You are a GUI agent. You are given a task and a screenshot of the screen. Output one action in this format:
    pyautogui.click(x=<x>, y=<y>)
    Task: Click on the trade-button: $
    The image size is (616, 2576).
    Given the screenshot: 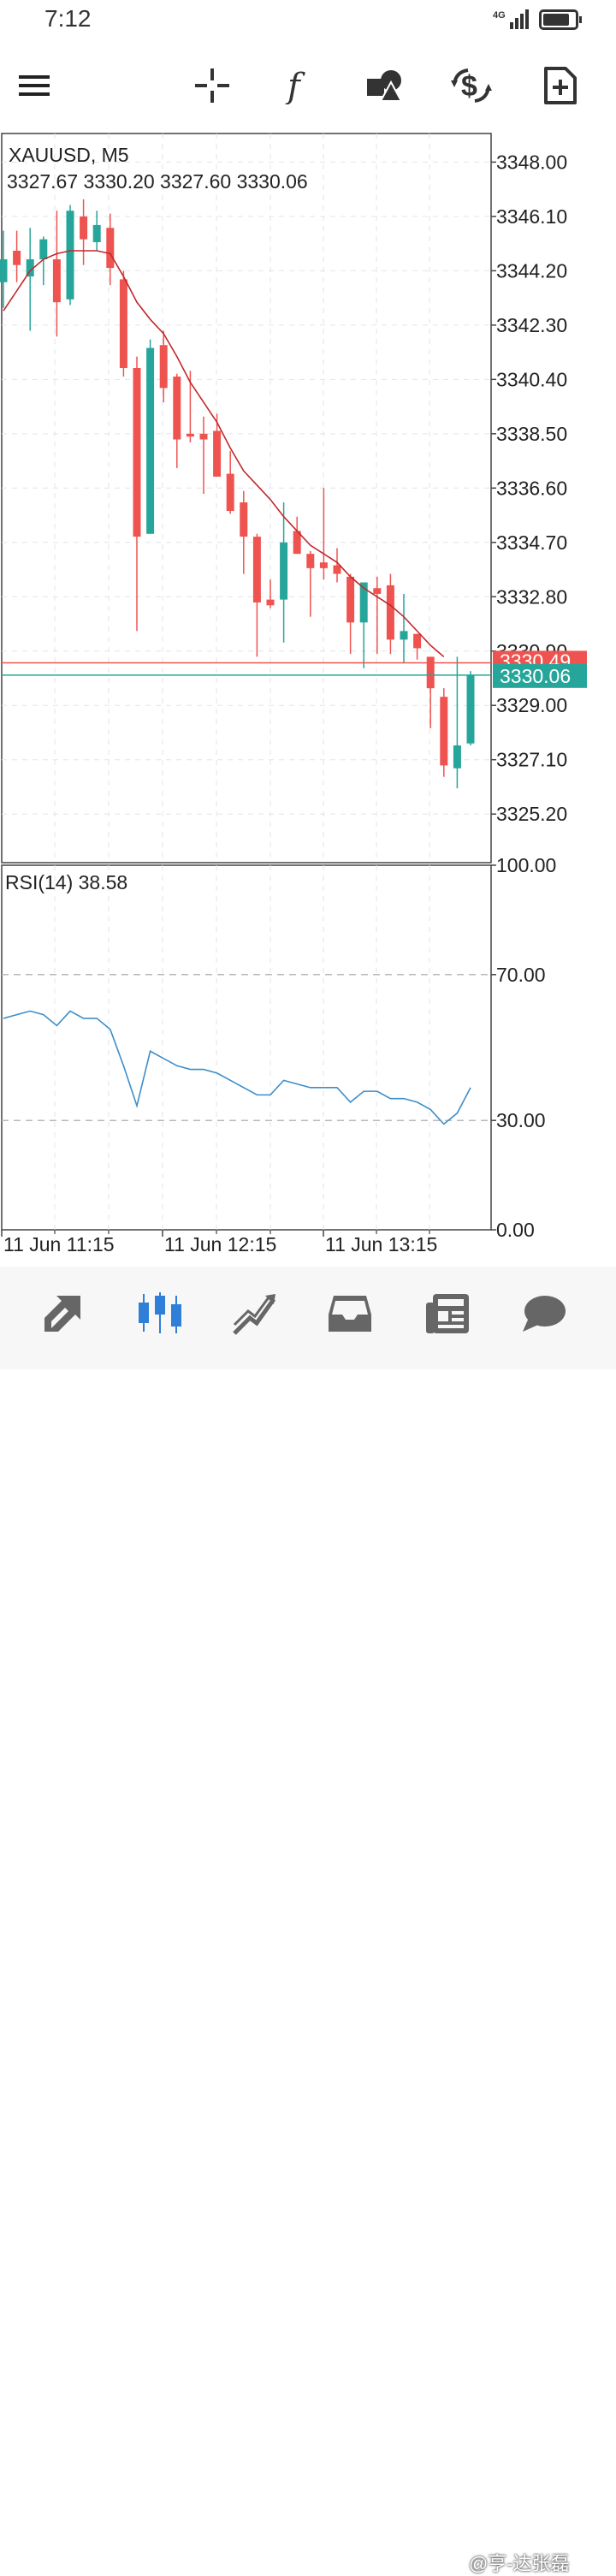 What is the action you would take?
    pyautogui.click(x=471, y=85)
    